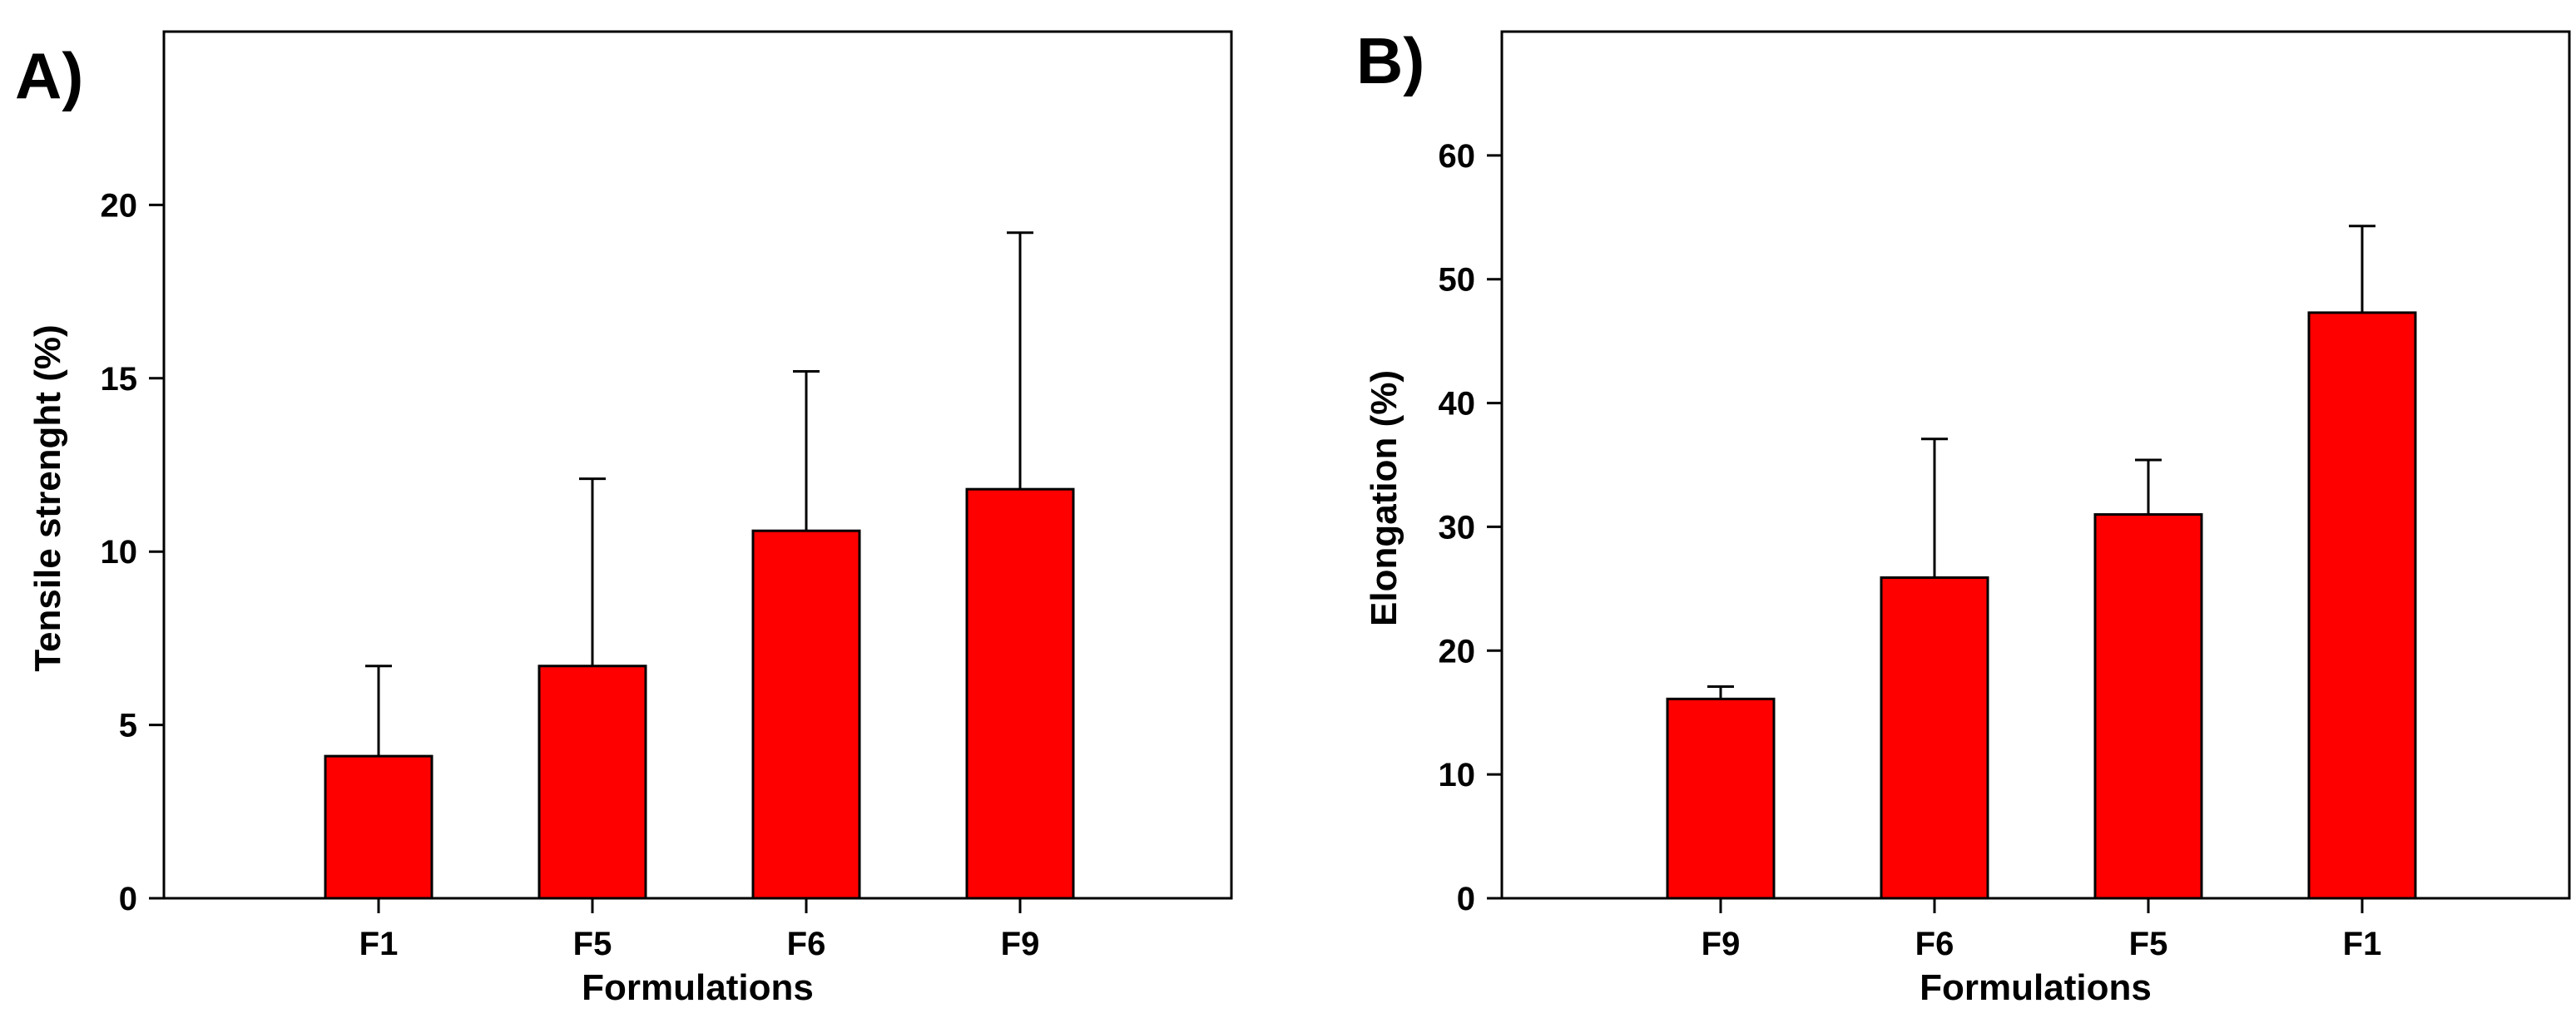 Image resolution: width=2576 pixels, height=1033 pixels. What do you see at coordinates (1457, 527) in the screenshot?
I see `y-tick-label: 30` at bounding box center [1457, 527].